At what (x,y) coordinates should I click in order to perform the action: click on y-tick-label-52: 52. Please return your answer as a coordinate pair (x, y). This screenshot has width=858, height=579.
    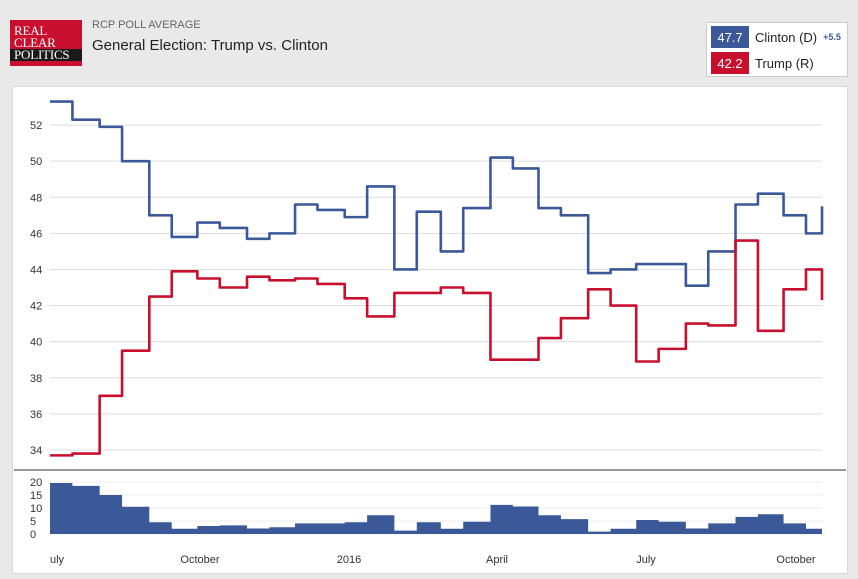
    Looking at the image, I should click on (36, 126).